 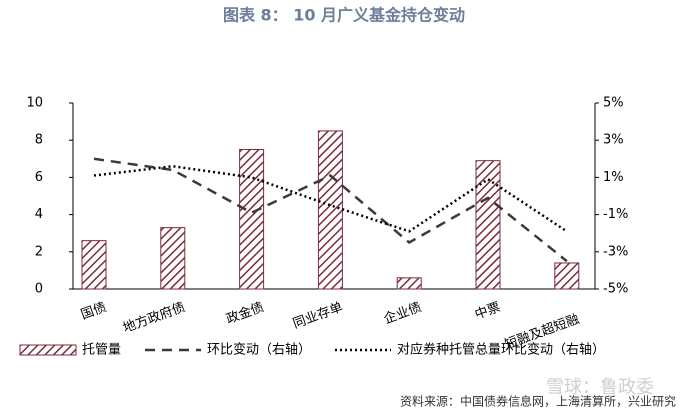 What do you see at coordinates (613, 177) in the screenshot?
I see `y2-tick-label: 1%` at bounding box center [613, 177].